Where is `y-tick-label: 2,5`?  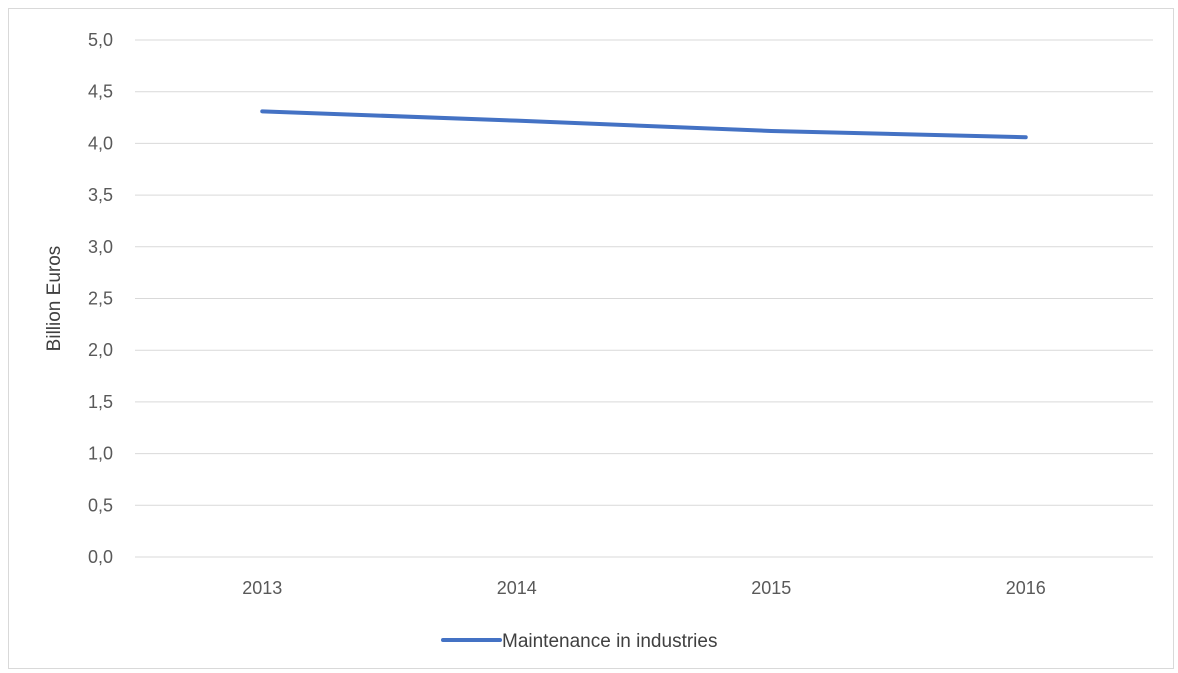
y-tick-label: 2,5 is located at coordinates (100, 299).